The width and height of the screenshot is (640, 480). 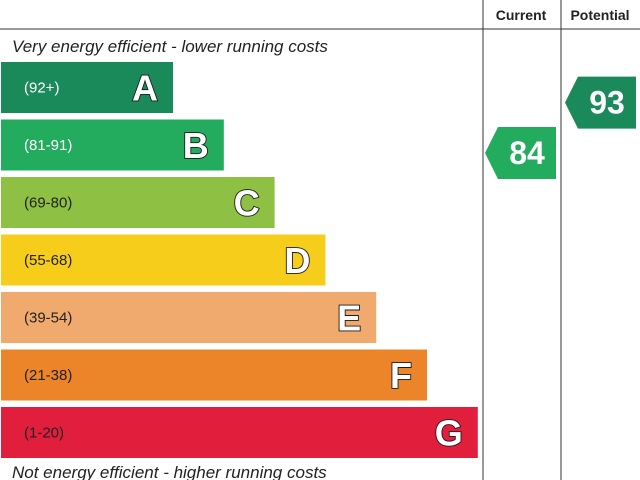 I want to click on band-d-letter: D, so click(x=297, y=260).